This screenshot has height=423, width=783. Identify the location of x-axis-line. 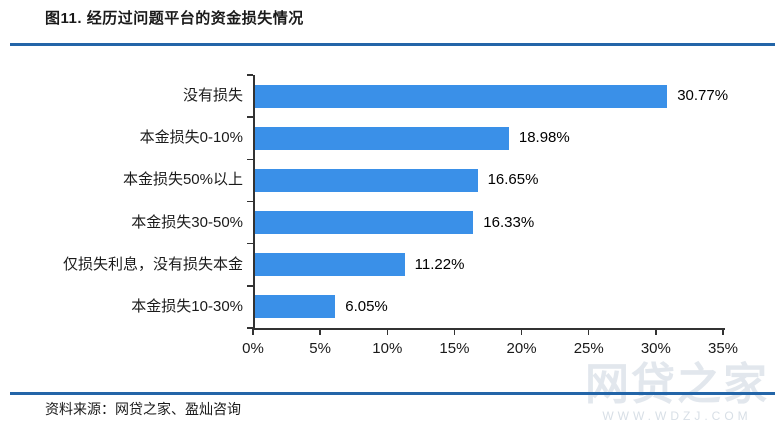
(489, 329).